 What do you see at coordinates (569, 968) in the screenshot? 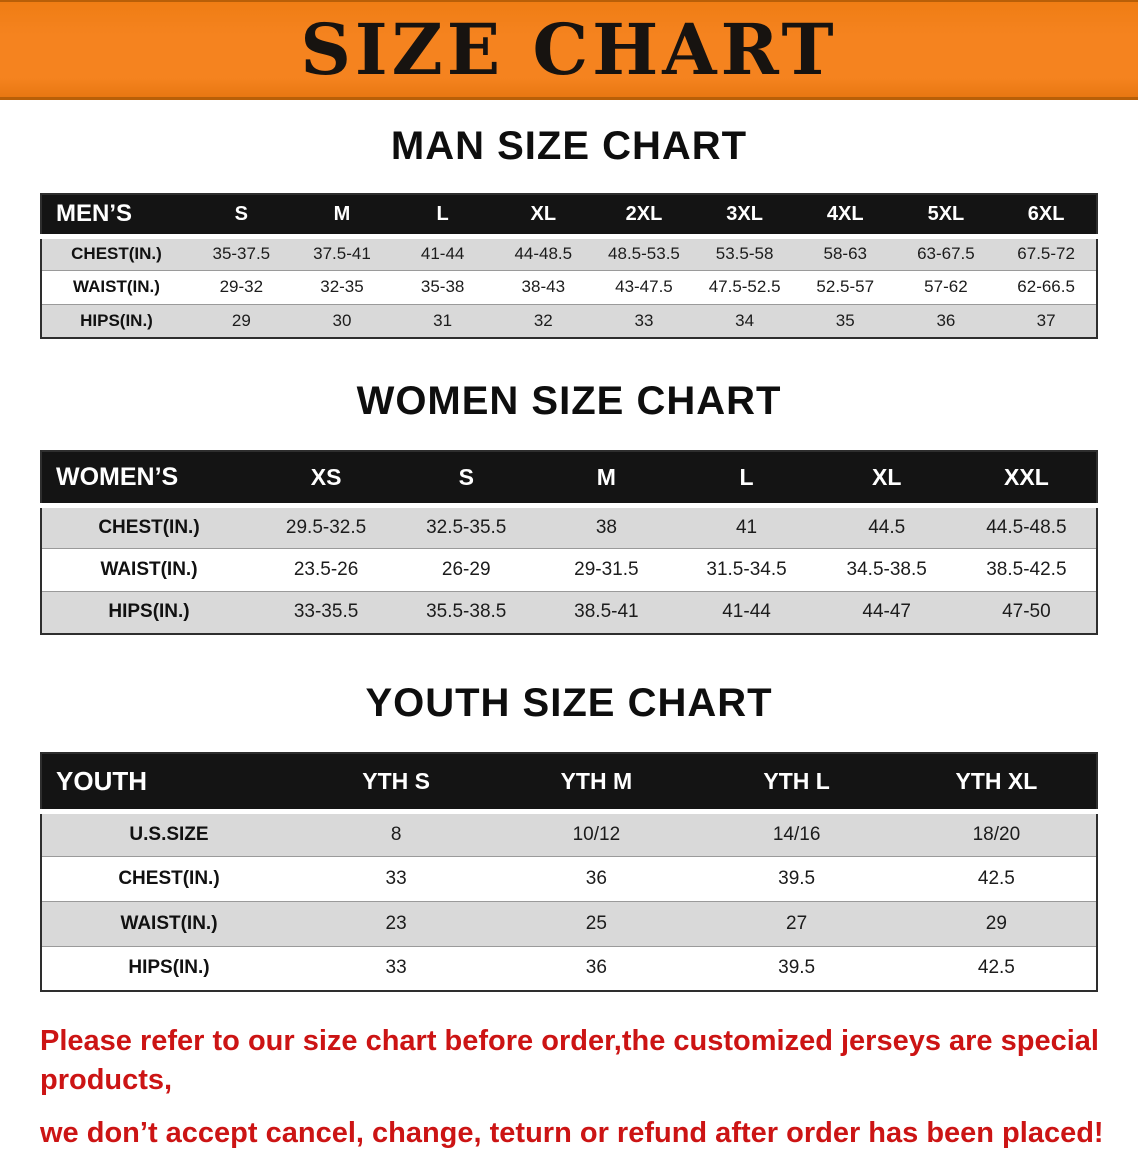
I see `table-row: HIPS(IN.) 33 36 39.5 42.5` at bounding box center [569, 968].